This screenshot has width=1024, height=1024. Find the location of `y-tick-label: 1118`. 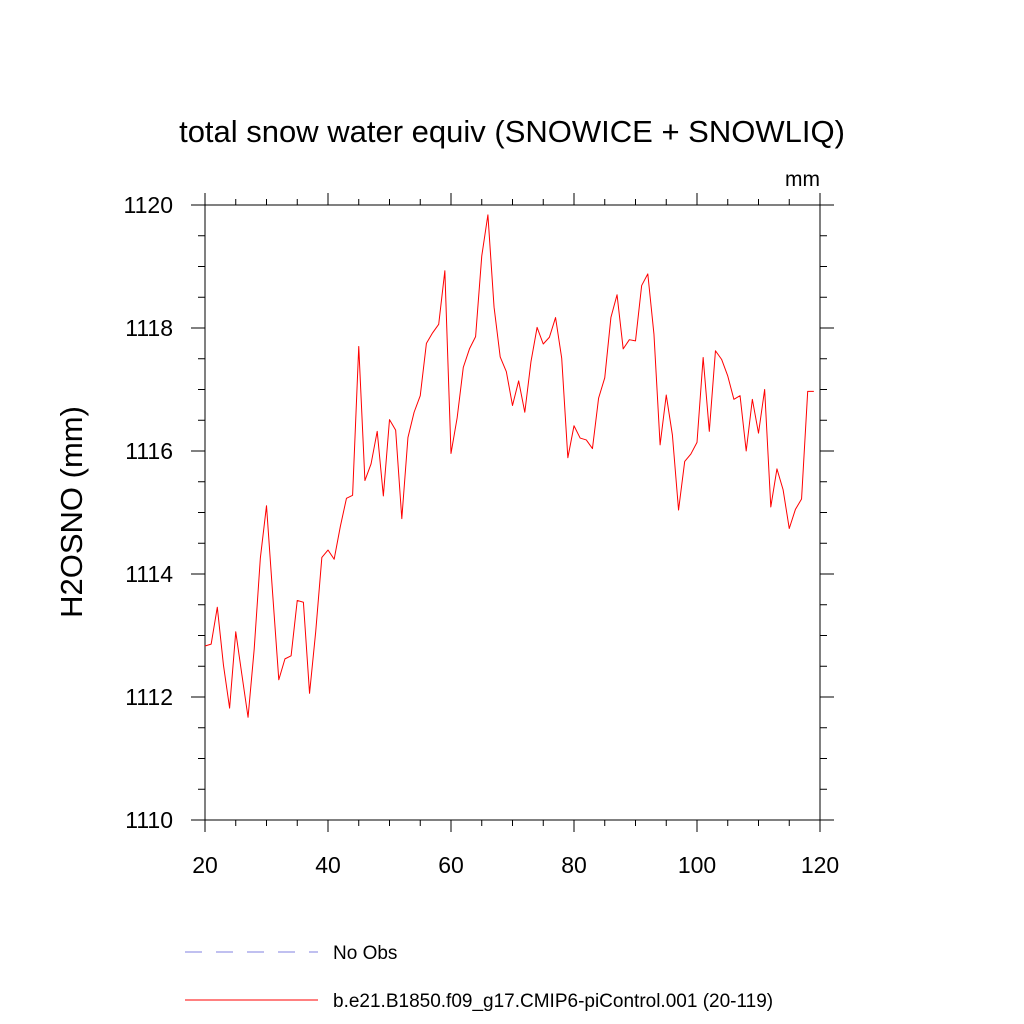

y-tick-label: 1118 is located at coordinates (149, 328).